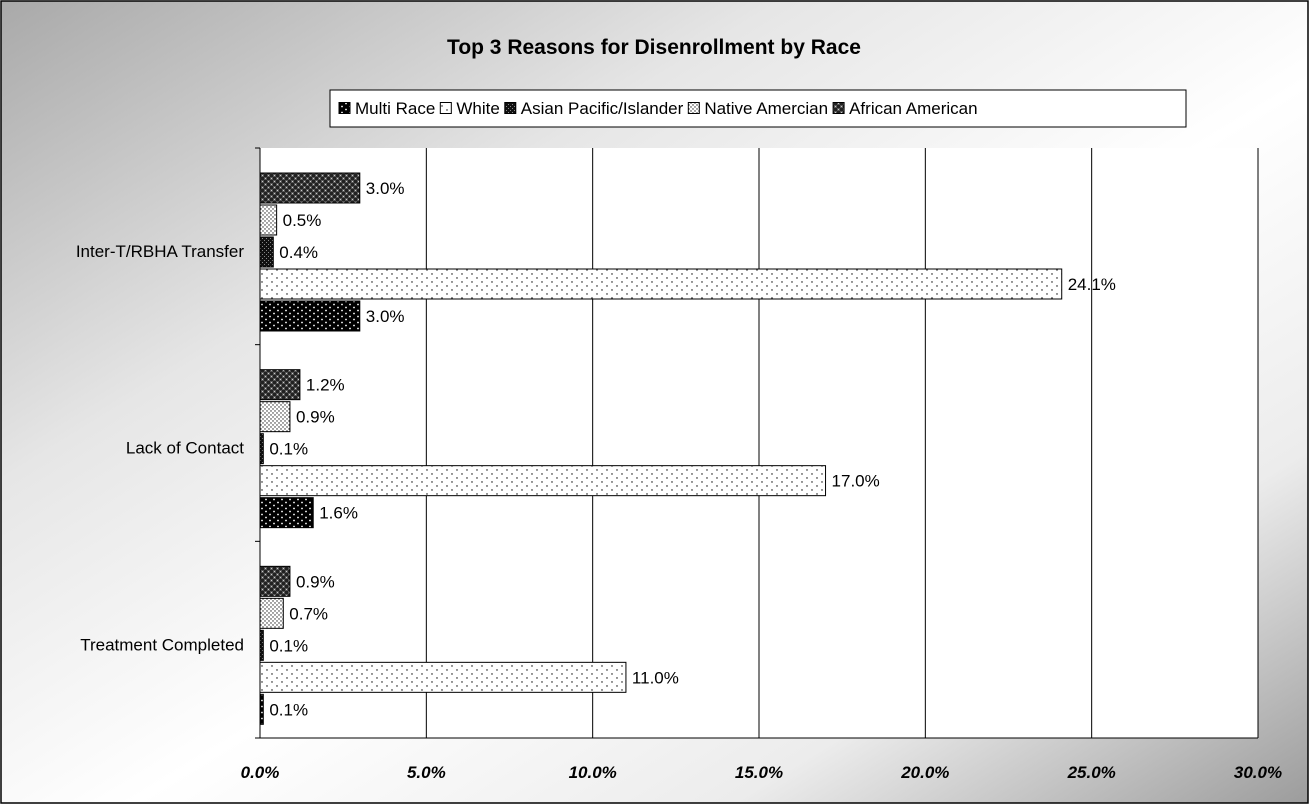 Image resolution: width=1309 pixels, height=804 pixels. What do you see at coordinates (661, 284) in the screenshot?
I see `bar-inter-t-rbha-transfer-white` at bounding box center [661, 284].